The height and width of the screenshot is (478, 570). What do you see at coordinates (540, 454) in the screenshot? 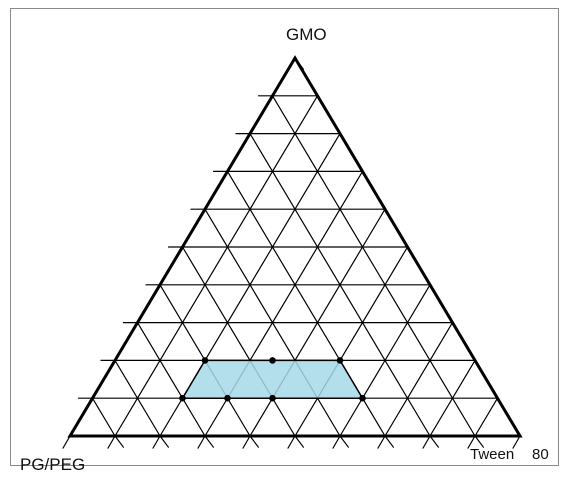
I see `vertex-label-right-part-2: 80` at bounding box center [540, 454].